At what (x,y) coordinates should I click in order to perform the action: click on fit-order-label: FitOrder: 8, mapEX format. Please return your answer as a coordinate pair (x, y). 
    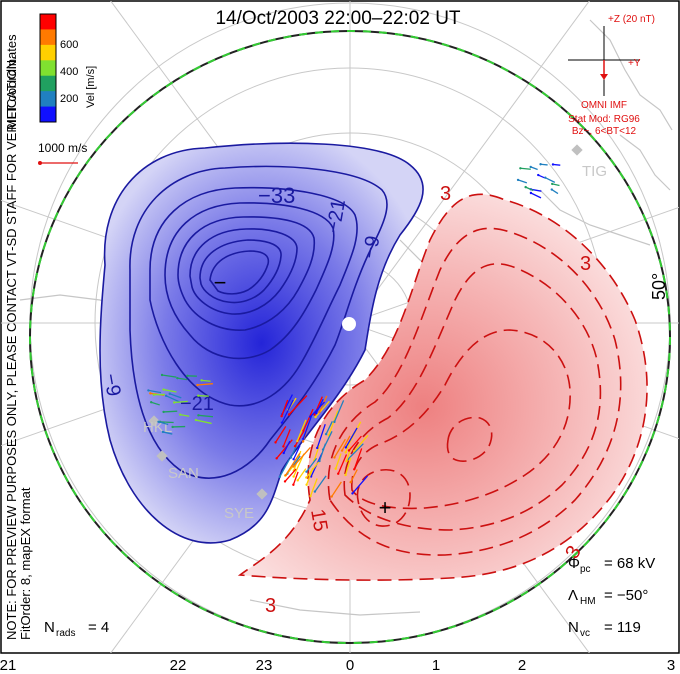
    Looking at the image, I should click on (25, 563).